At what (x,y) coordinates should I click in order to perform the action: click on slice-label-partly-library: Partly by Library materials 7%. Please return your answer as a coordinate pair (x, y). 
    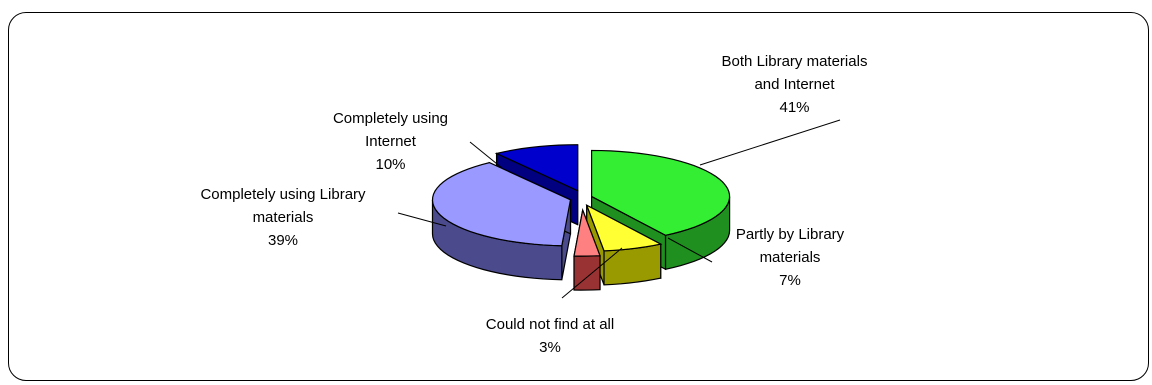
    Looking at the image, I should click on (790, 257).